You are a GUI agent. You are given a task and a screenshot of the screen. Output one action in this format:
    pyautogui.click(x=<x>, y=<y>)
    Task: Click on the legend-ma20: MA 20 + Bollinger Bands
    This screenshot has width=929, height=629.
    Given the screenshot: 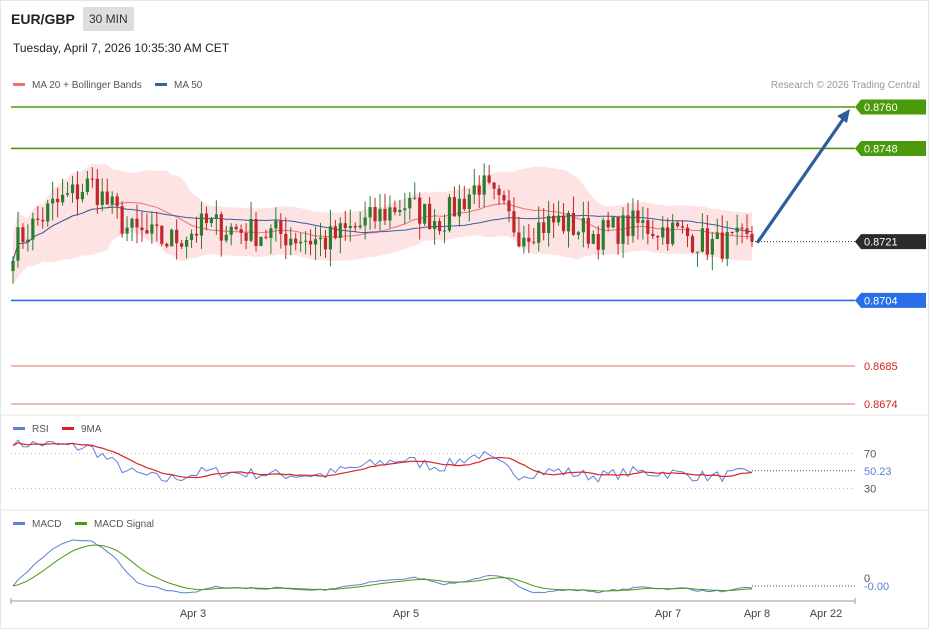 What is the action you would take?
    pyautogui.click(x=77, y=86)
    